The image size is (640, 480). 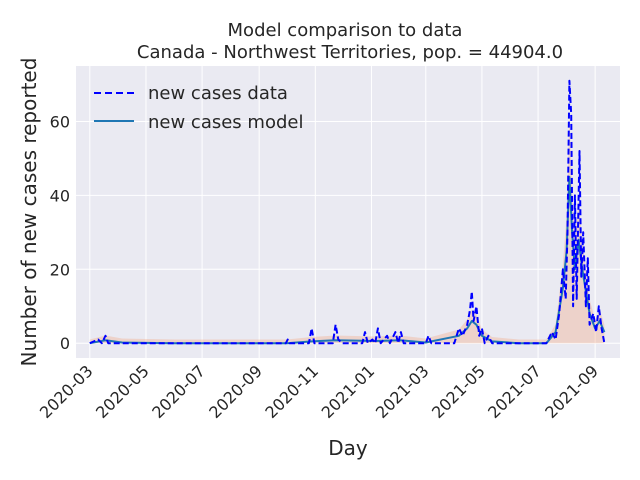 What do you see at coordinates (198, 108) in the screenshot?
I see `legend: new cases data new cases model` at bounding box center [198, 108].